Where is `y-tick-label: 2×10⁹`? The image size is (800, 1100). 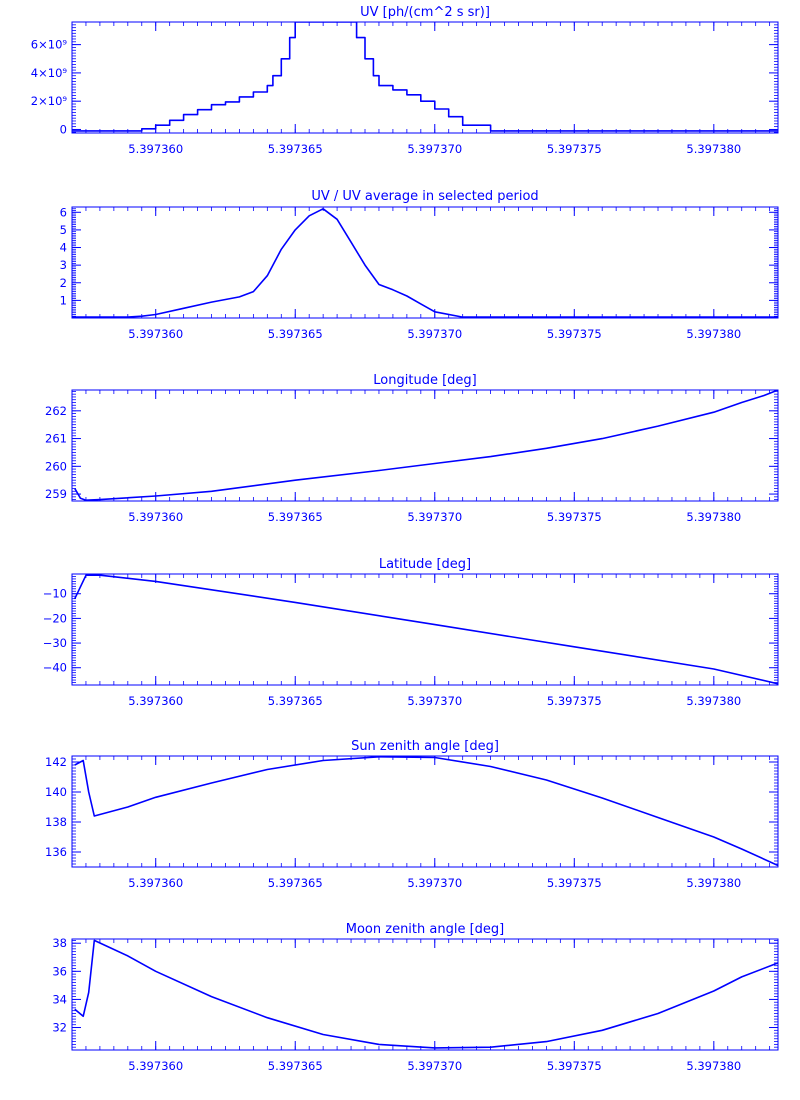
y-tick-label: 2×10⁹ is located at coordinates (49, 101).